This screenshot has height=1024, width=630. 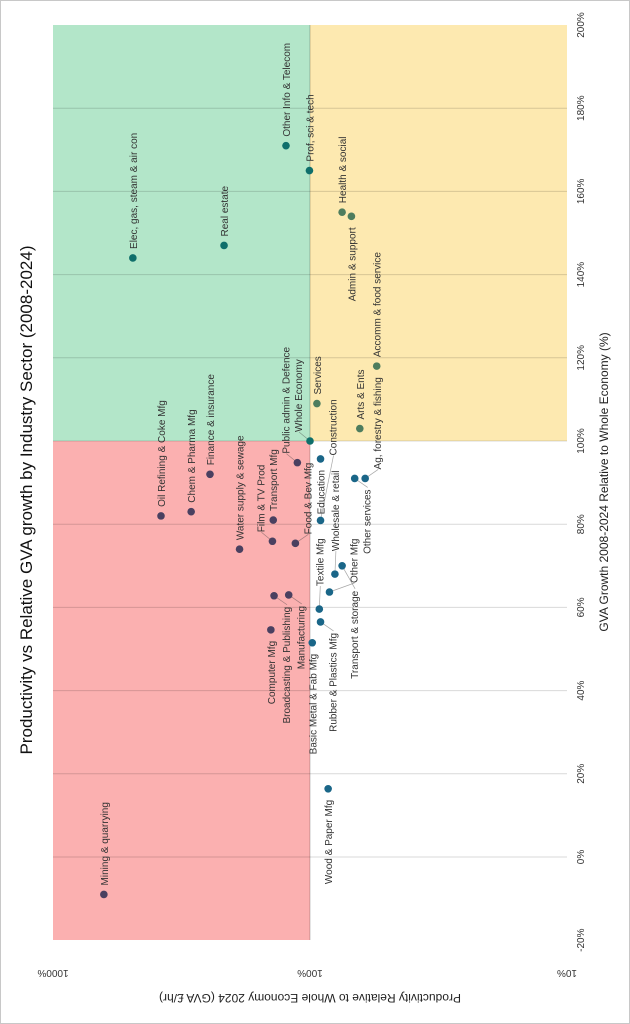 I want to click on x-tick-label: 40%, so click(x=581, y=690).